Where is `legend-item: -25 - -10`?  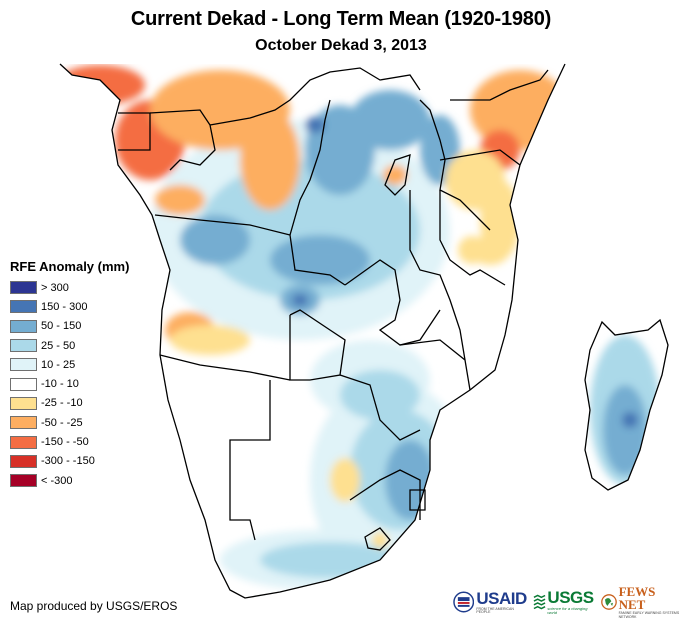
legend-item: -25 - -10 is located at coordinates (69, 403).